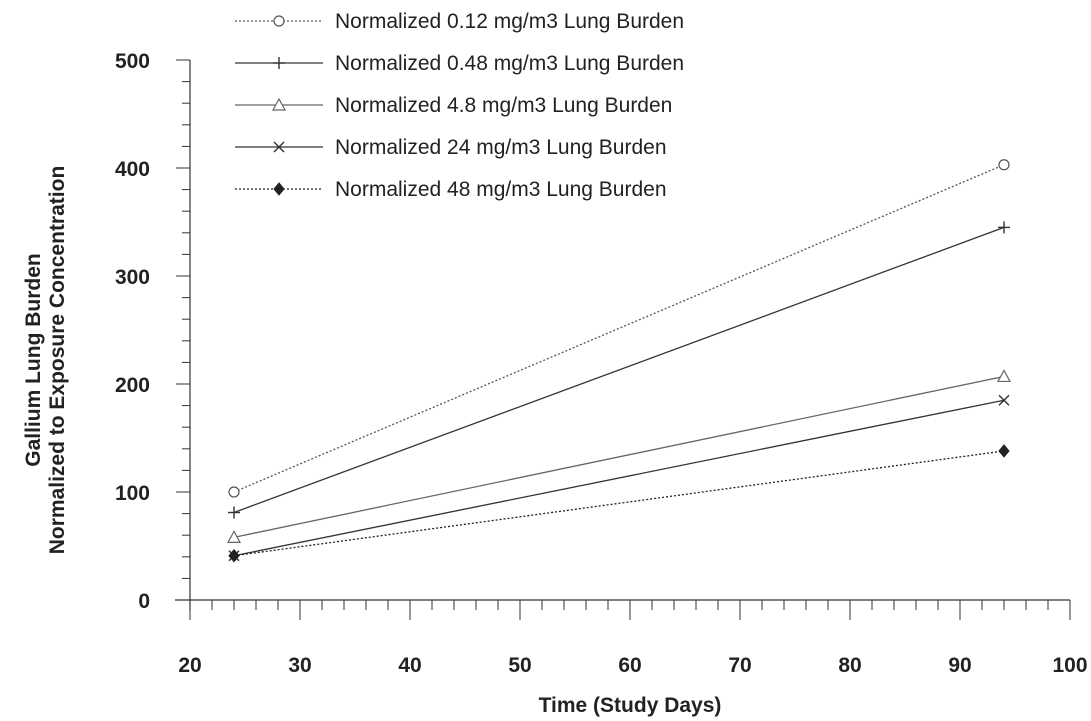 The height and width of the screenshot is (721, 1091). Describe the element at coordinates (503, 105) in the screenshot. I see `legend-label: Normalized 4.8 mg/m3 Lung Burden` at that location.